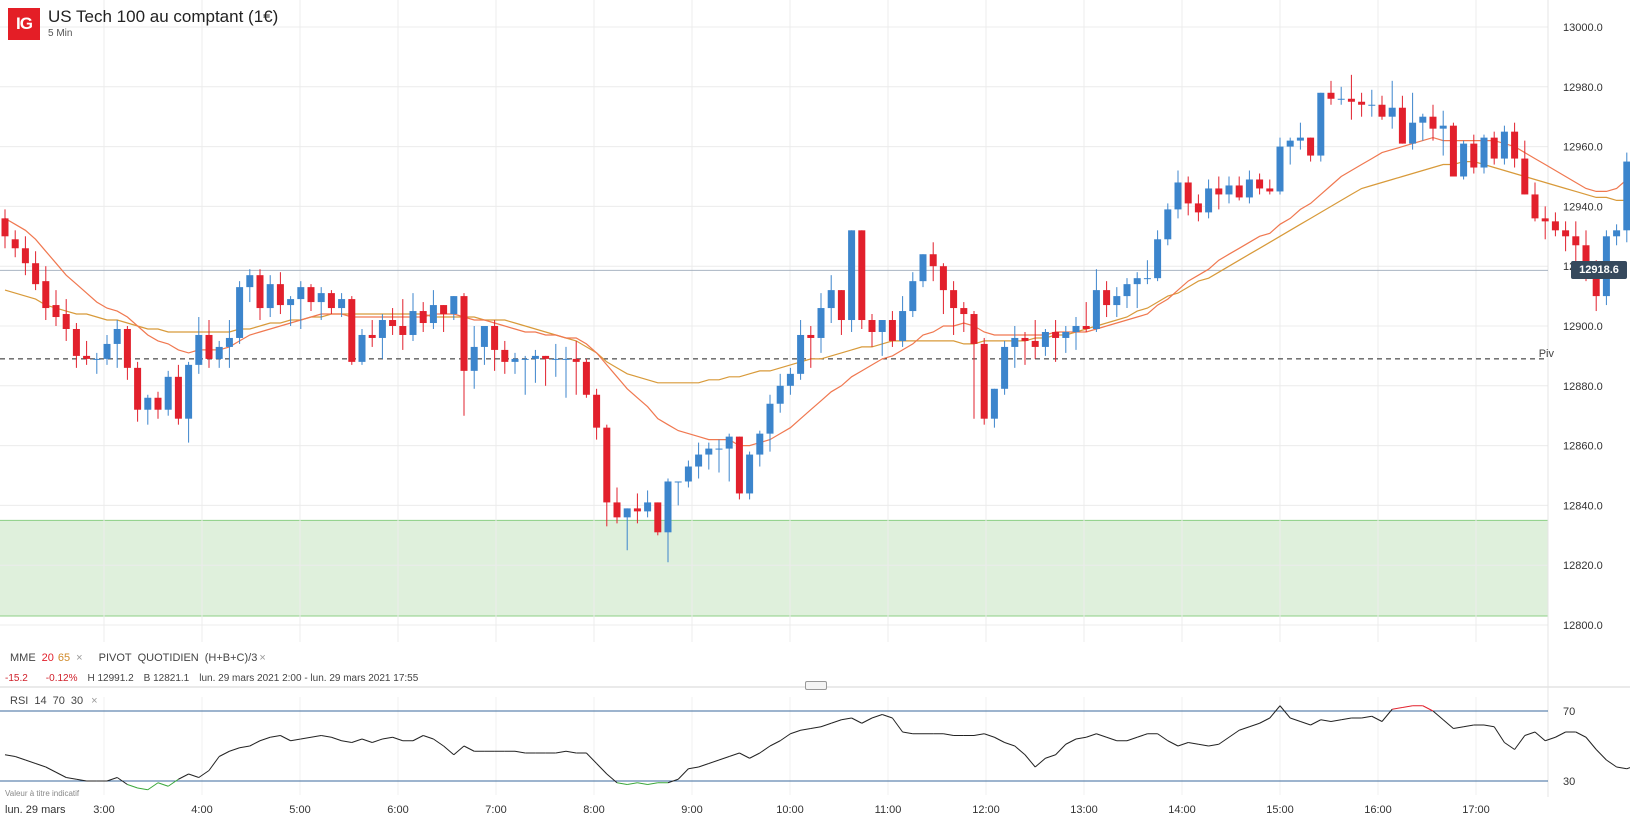 This screenshot has width=1630, height=819. What do you see at coordinates (816, 685) in the screenshot?
I see `pane-resize-handle` at bounding box center [816, 685].